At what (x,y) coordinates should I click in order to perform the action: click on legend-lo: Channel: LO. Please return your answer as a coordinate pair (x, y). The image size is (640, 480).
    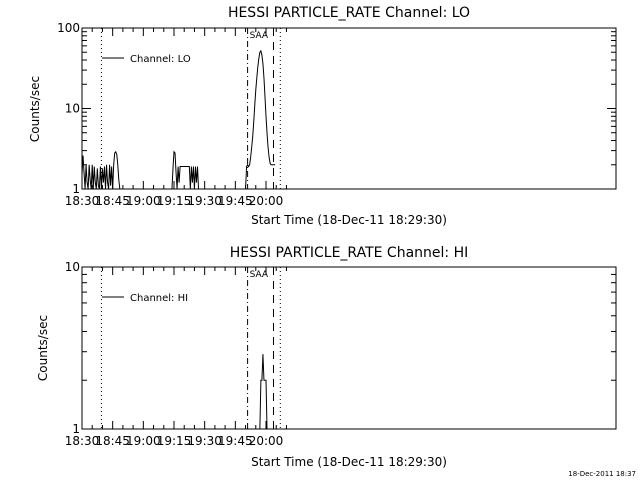
    Looking at the image, I should click on (146, 59).